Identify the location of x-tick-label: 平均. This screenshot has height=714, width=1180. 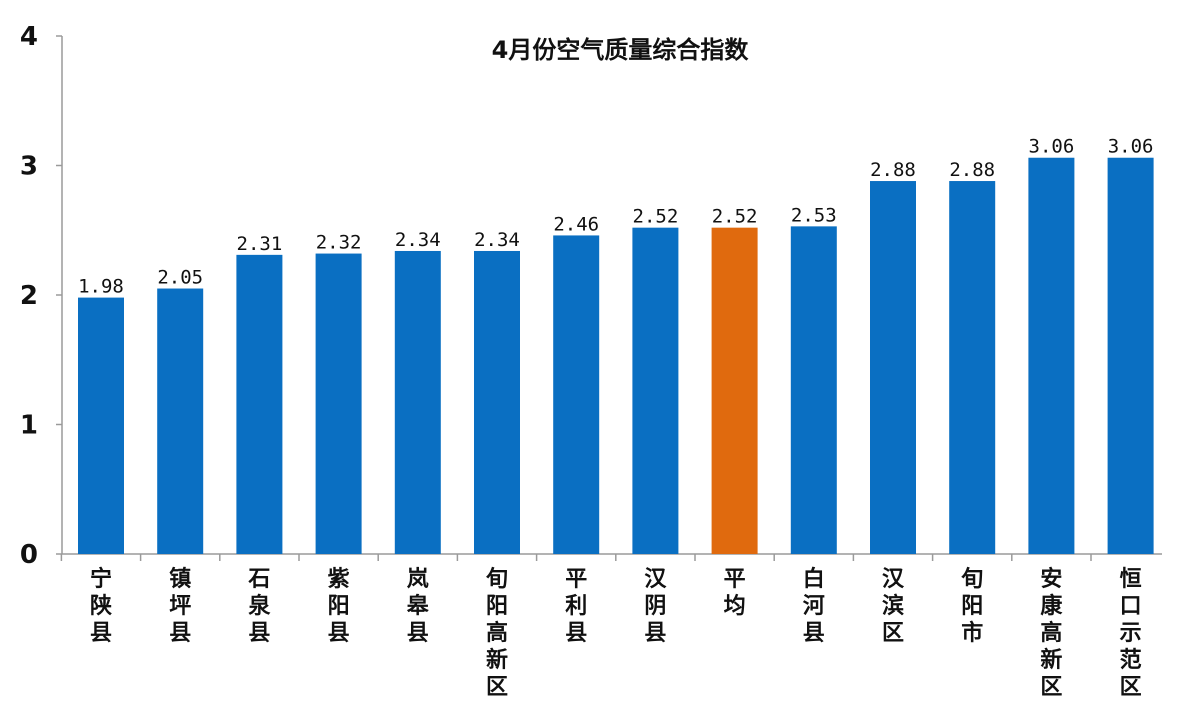
(735, 593).